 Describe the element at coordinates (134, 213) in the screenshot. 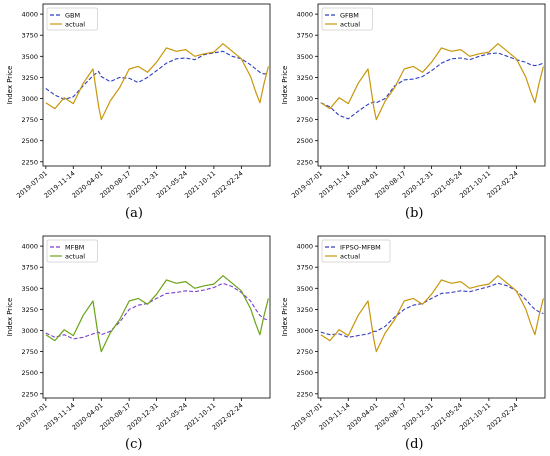

I see `caption-a: (a)` at that location.